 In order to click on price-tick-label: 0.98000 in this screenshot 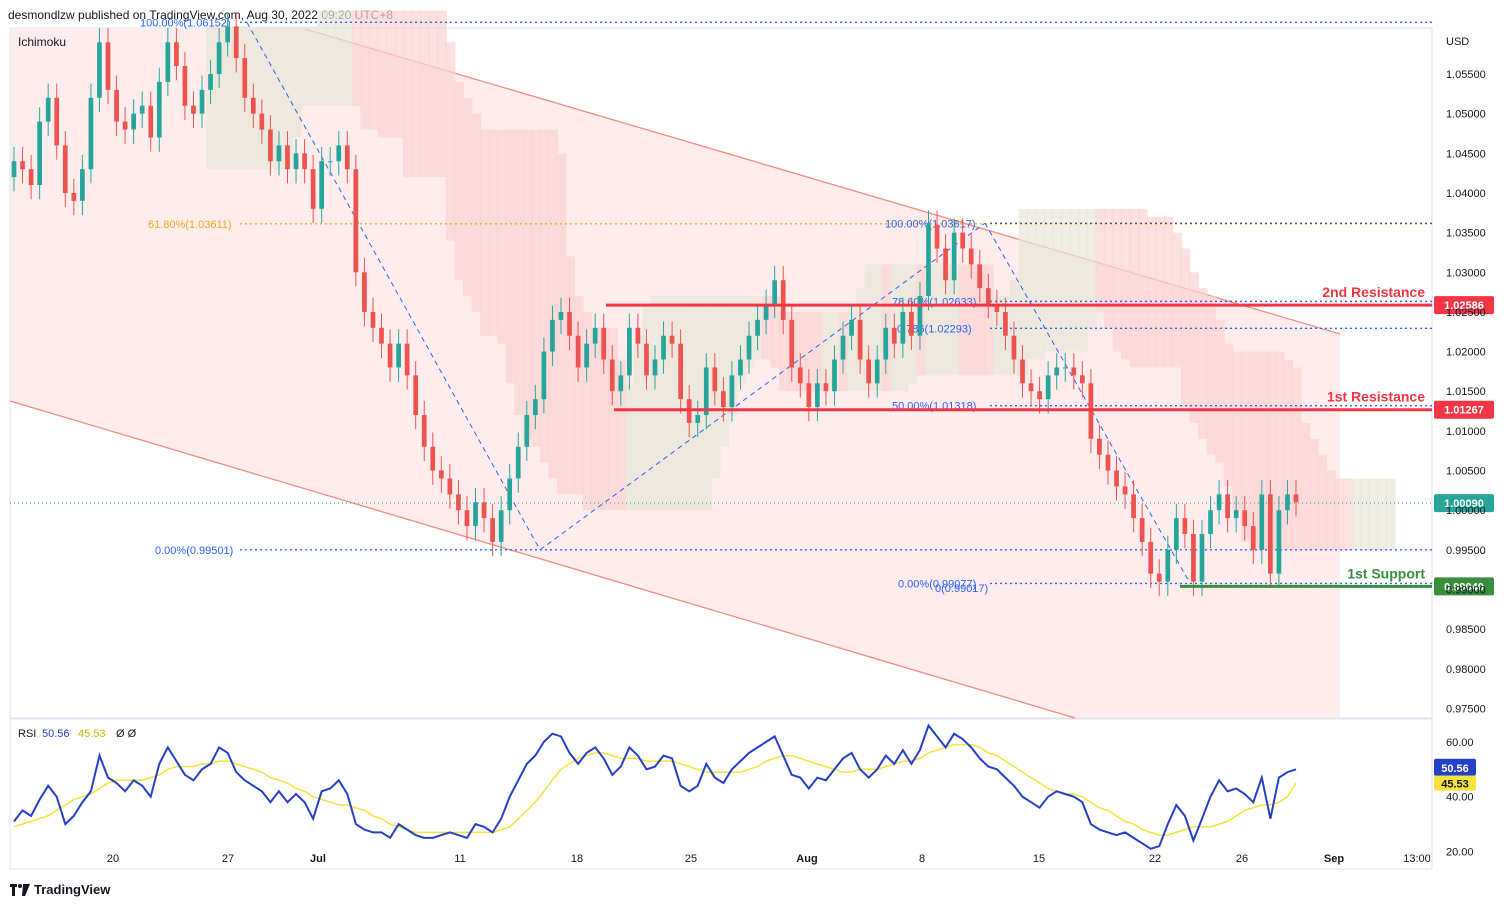, I will do `click(1466, 670)`.